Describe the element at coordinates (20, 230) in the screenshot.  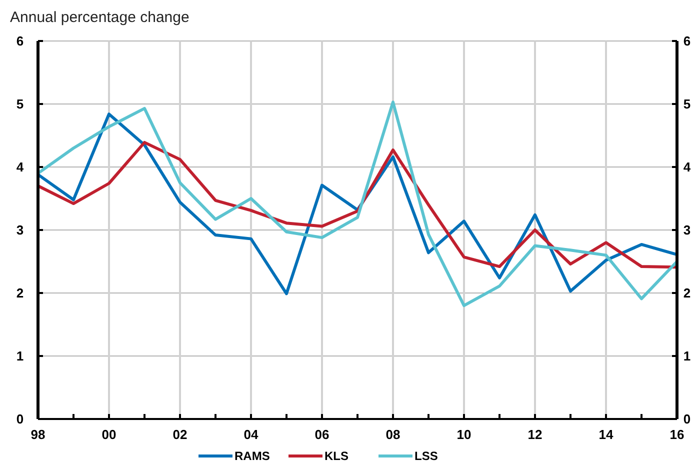
I see `y-tick-label: 3` at that location.